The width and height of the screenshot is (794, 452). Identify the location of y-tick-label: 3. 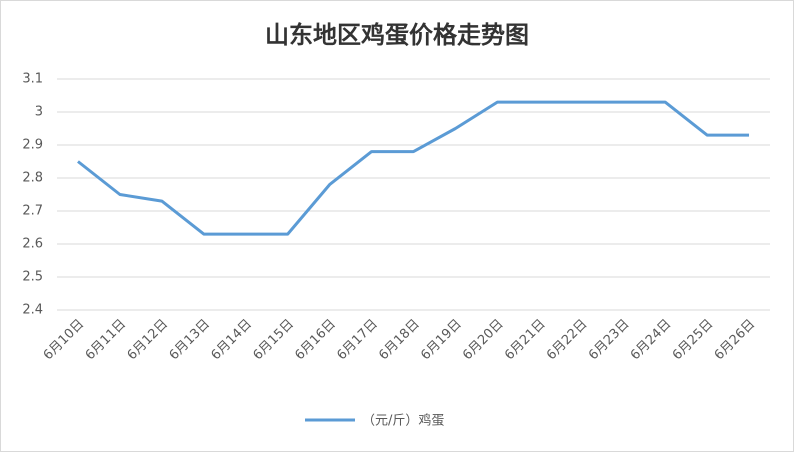
(39, 112).